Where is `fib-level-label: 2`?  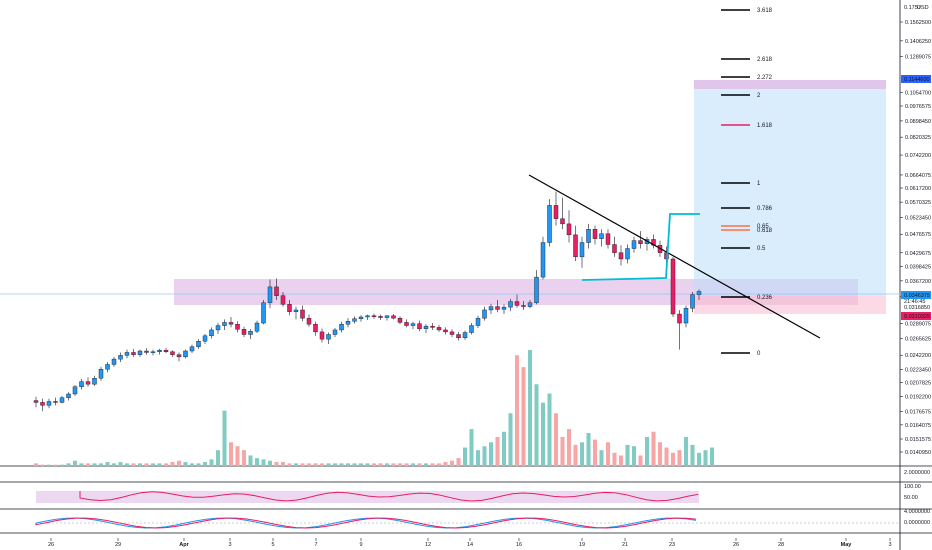
fib-level-label: 2 is located at coordinates (759, 96).